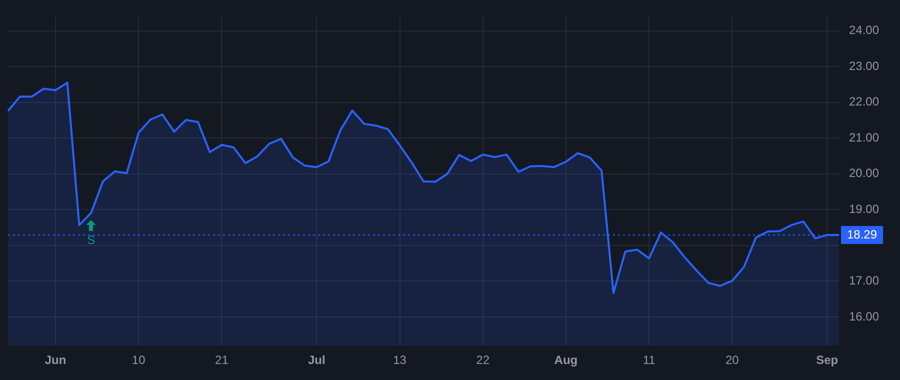  Describe the element at coordinates (55, 360) in the screenshot. I see `x-tick-label: Jun` at that location.